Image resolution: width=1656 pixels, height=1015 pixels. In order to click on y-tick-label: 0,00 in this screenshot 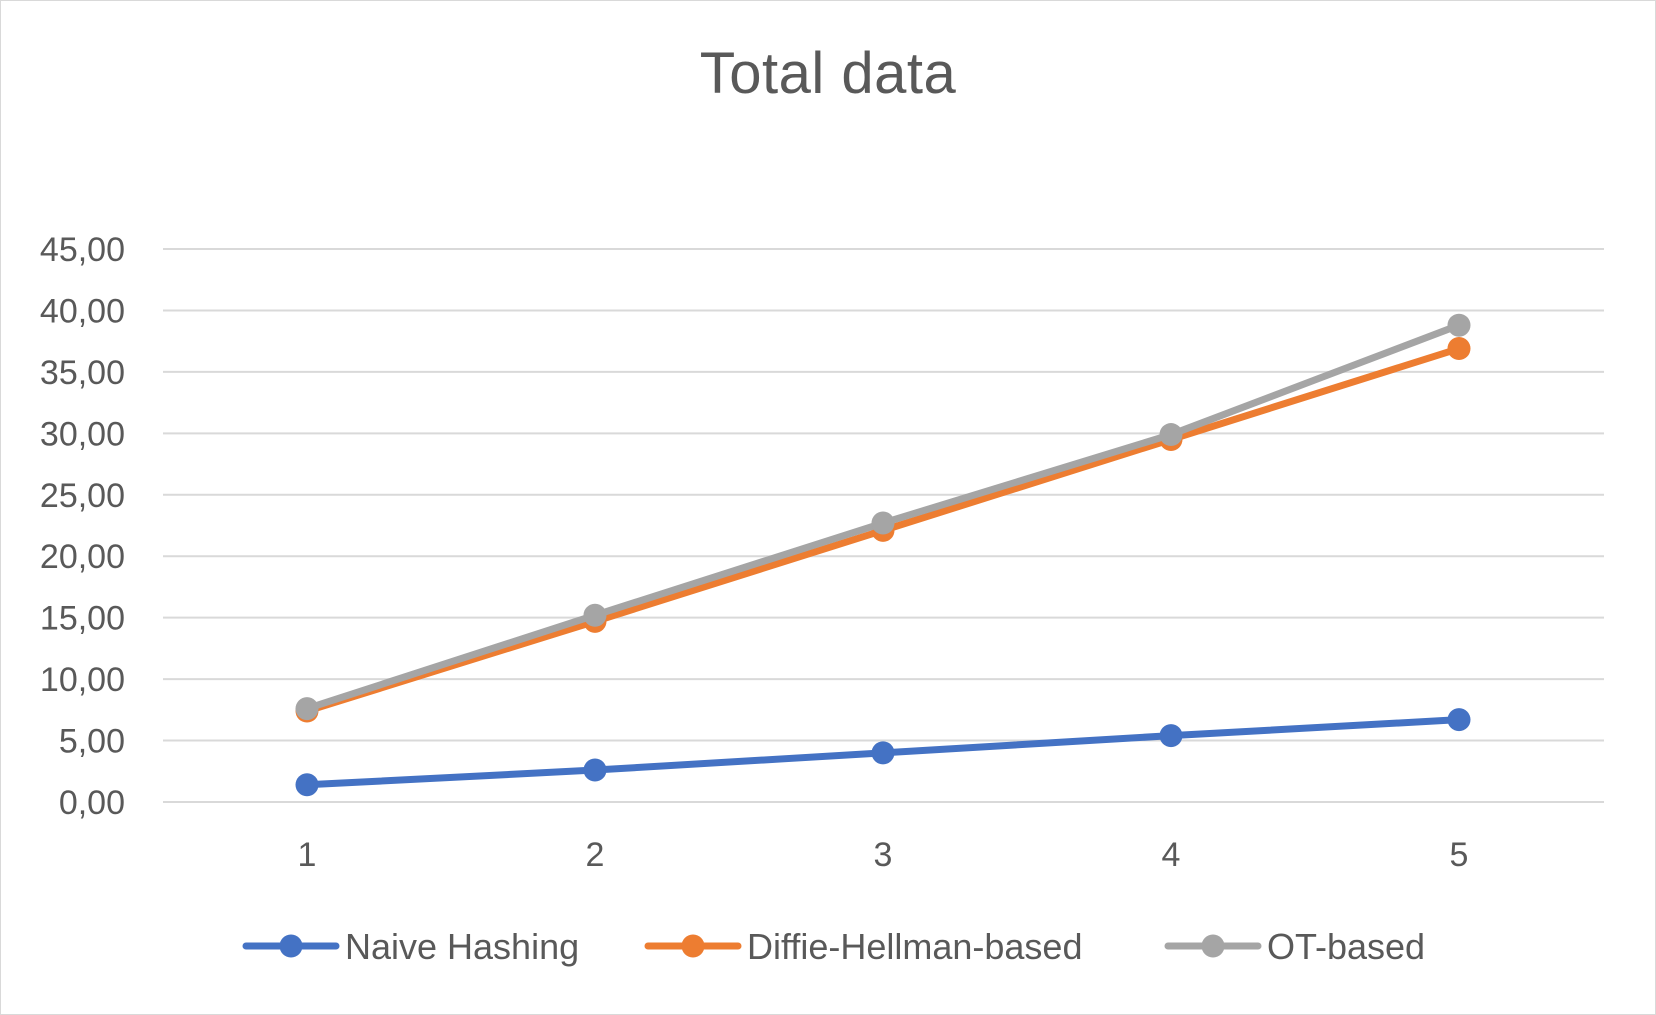, I will do `click(92, 803)`.